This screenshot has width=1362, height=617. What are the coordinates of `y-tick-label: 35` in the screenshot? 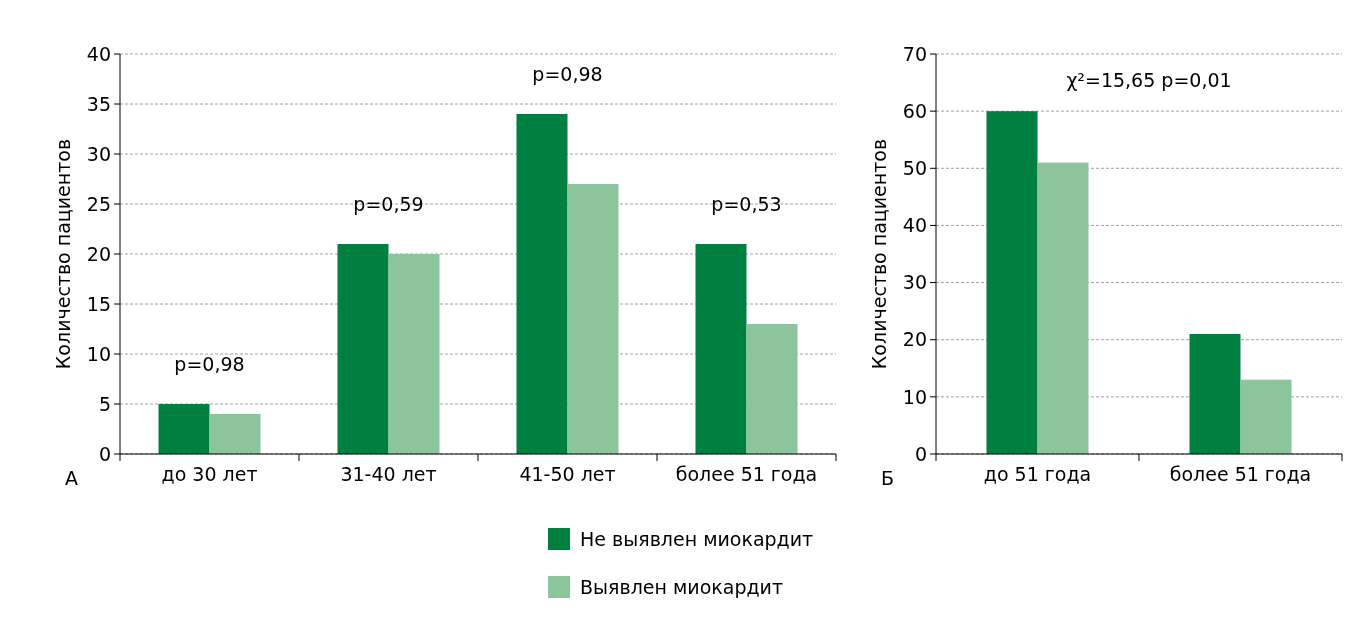 It's located at (98, 103).